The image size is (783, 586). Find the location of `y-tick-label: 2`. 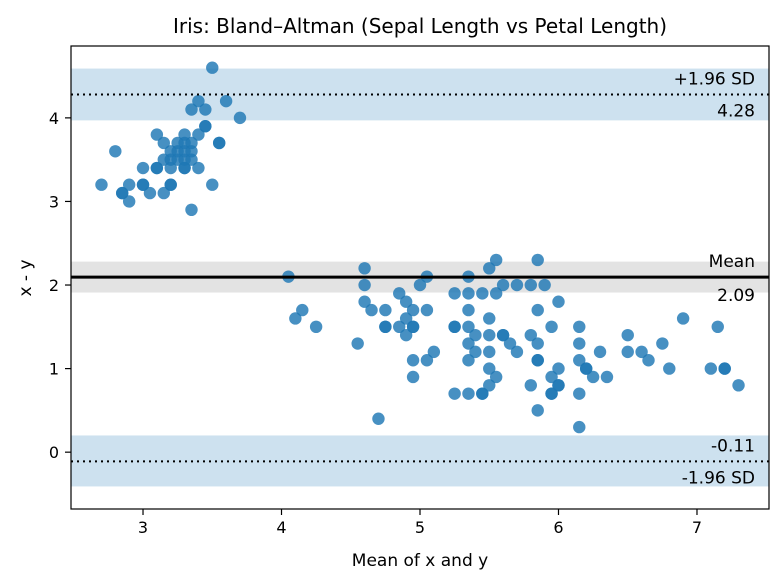

y-tick-label: 2 is located at coordinates (54, 285).